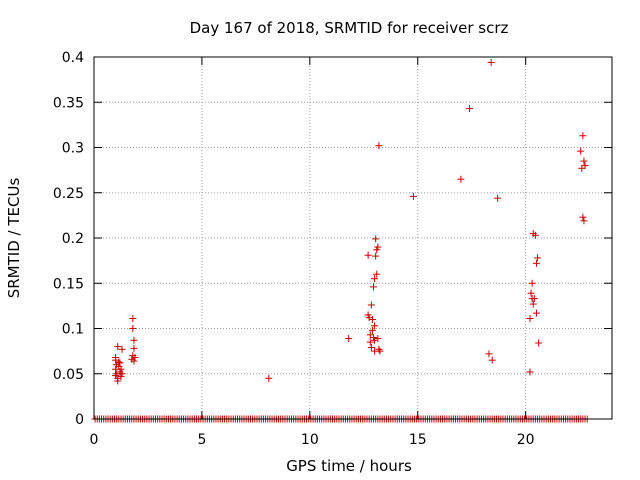  What do you see at coordinates (73, 149) in the screenshot?
I see `y-tick-label: 0.3` at bounding box center [73, 149].